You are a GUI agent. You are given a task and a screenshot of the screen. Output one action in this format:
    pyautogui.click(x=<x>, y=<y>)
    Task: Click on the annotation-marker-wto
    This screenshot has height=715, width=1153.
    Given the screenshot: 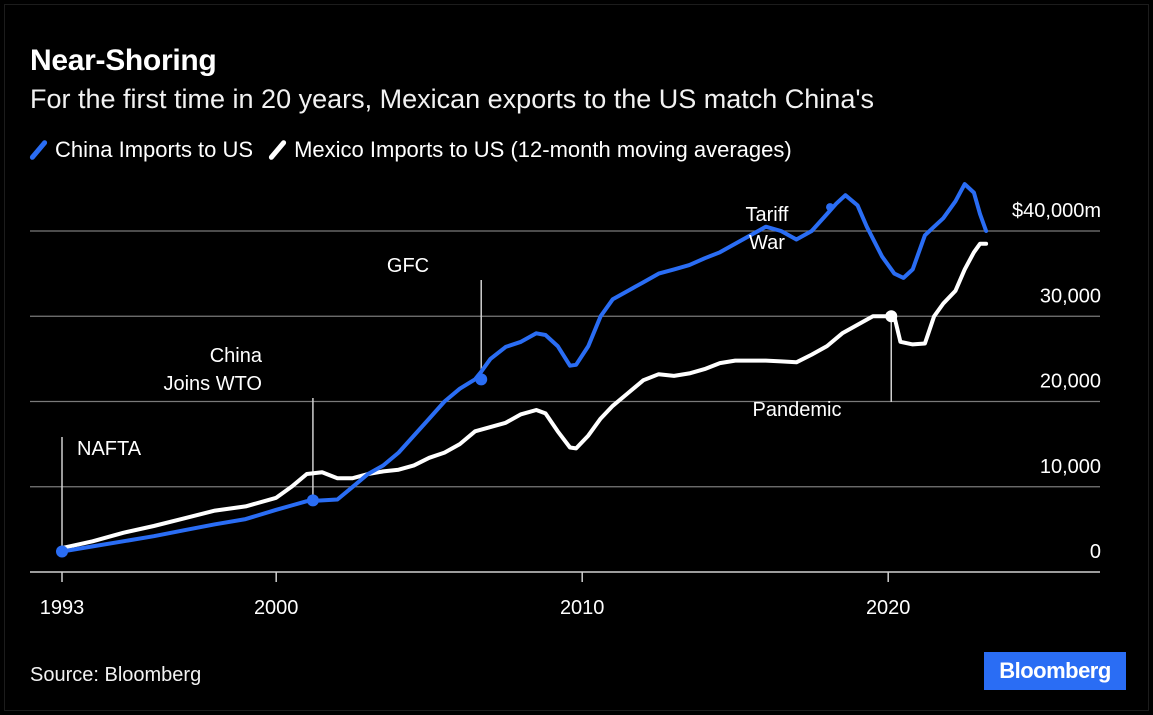 What is the action you would take?
    pyautogui.click(x=312, y=500)
    